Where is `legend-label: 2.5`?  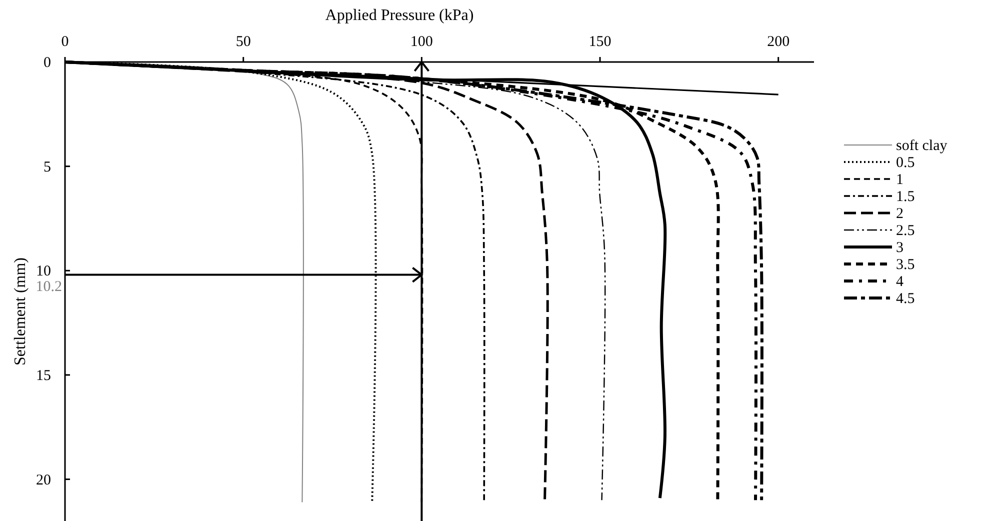 legend-label: 2.5 is located at coordinates (905, 231).